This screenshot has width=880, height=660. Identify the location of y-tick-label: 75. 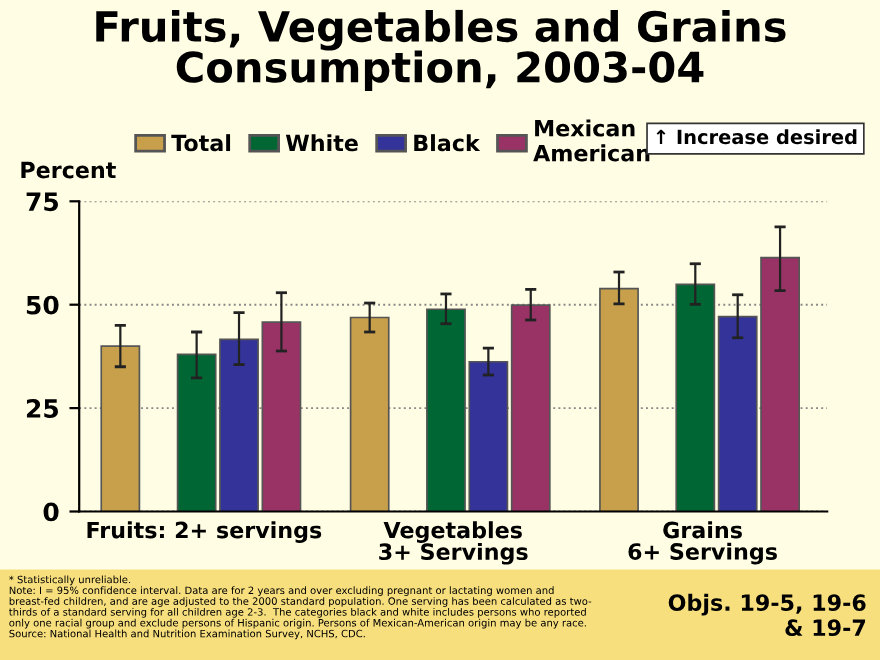
(42, 202).